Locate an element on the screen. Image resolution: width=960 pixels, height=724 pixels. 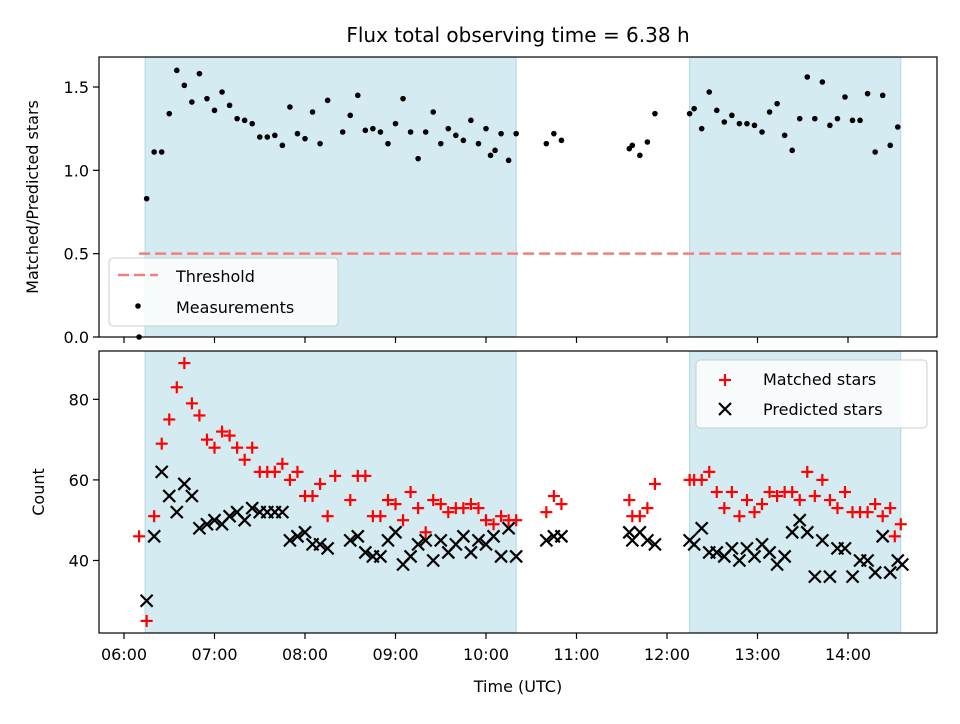
top-x-ticks is located at coordinates (486, 340).